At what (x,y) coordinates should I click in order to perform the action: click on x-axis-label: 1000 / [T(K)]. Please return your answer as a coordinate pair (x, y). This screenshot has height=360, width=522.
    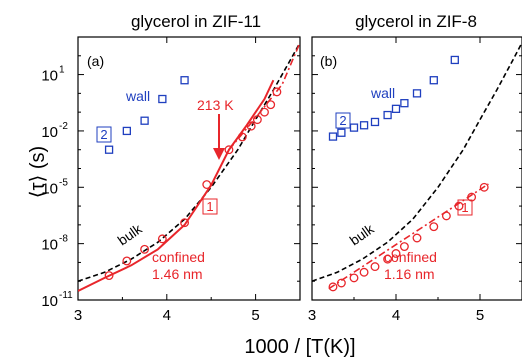
    Looking at the image, I should click on (299, 347).